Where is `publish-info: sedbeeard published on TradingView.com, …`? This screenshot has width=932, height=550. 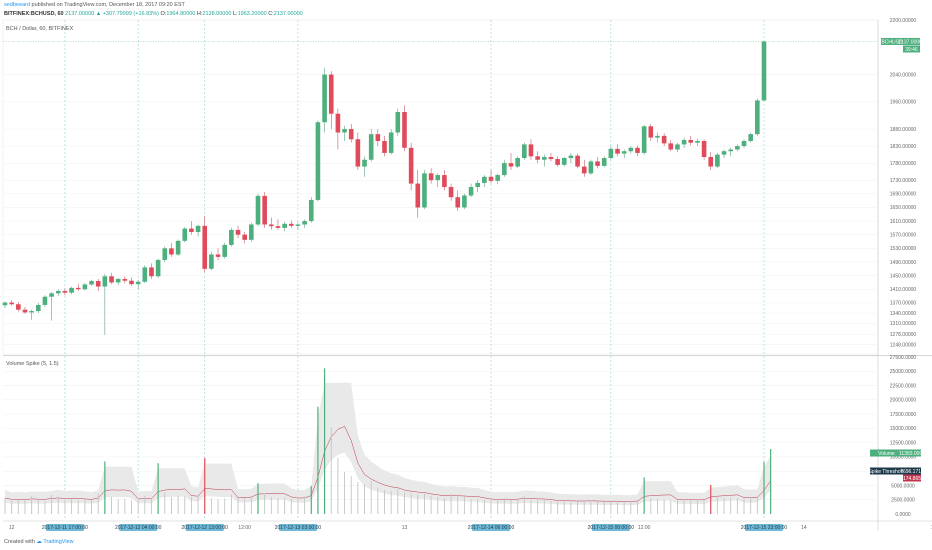
publish-info: sedbeeard published on TradingView.com, … is located at coordinates (94, 5).